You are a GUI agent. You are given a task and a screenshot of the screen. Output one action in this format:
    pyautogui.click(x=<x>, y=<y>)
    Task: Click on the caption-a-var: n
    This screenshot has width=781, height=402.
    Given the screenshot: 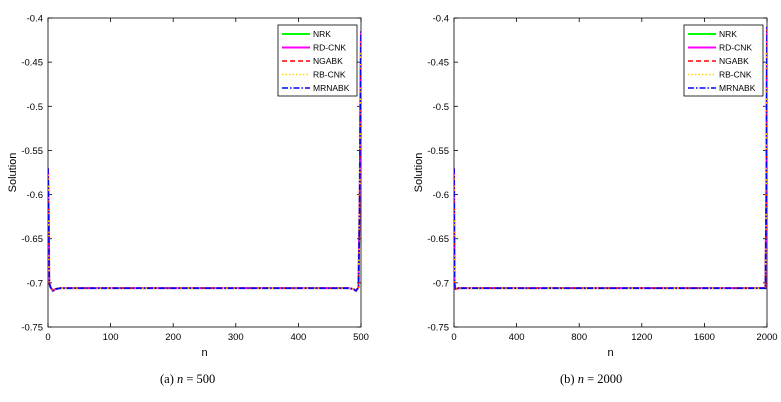 What is the action you would take?
    pyautogui.click(x=180, y=379)
    